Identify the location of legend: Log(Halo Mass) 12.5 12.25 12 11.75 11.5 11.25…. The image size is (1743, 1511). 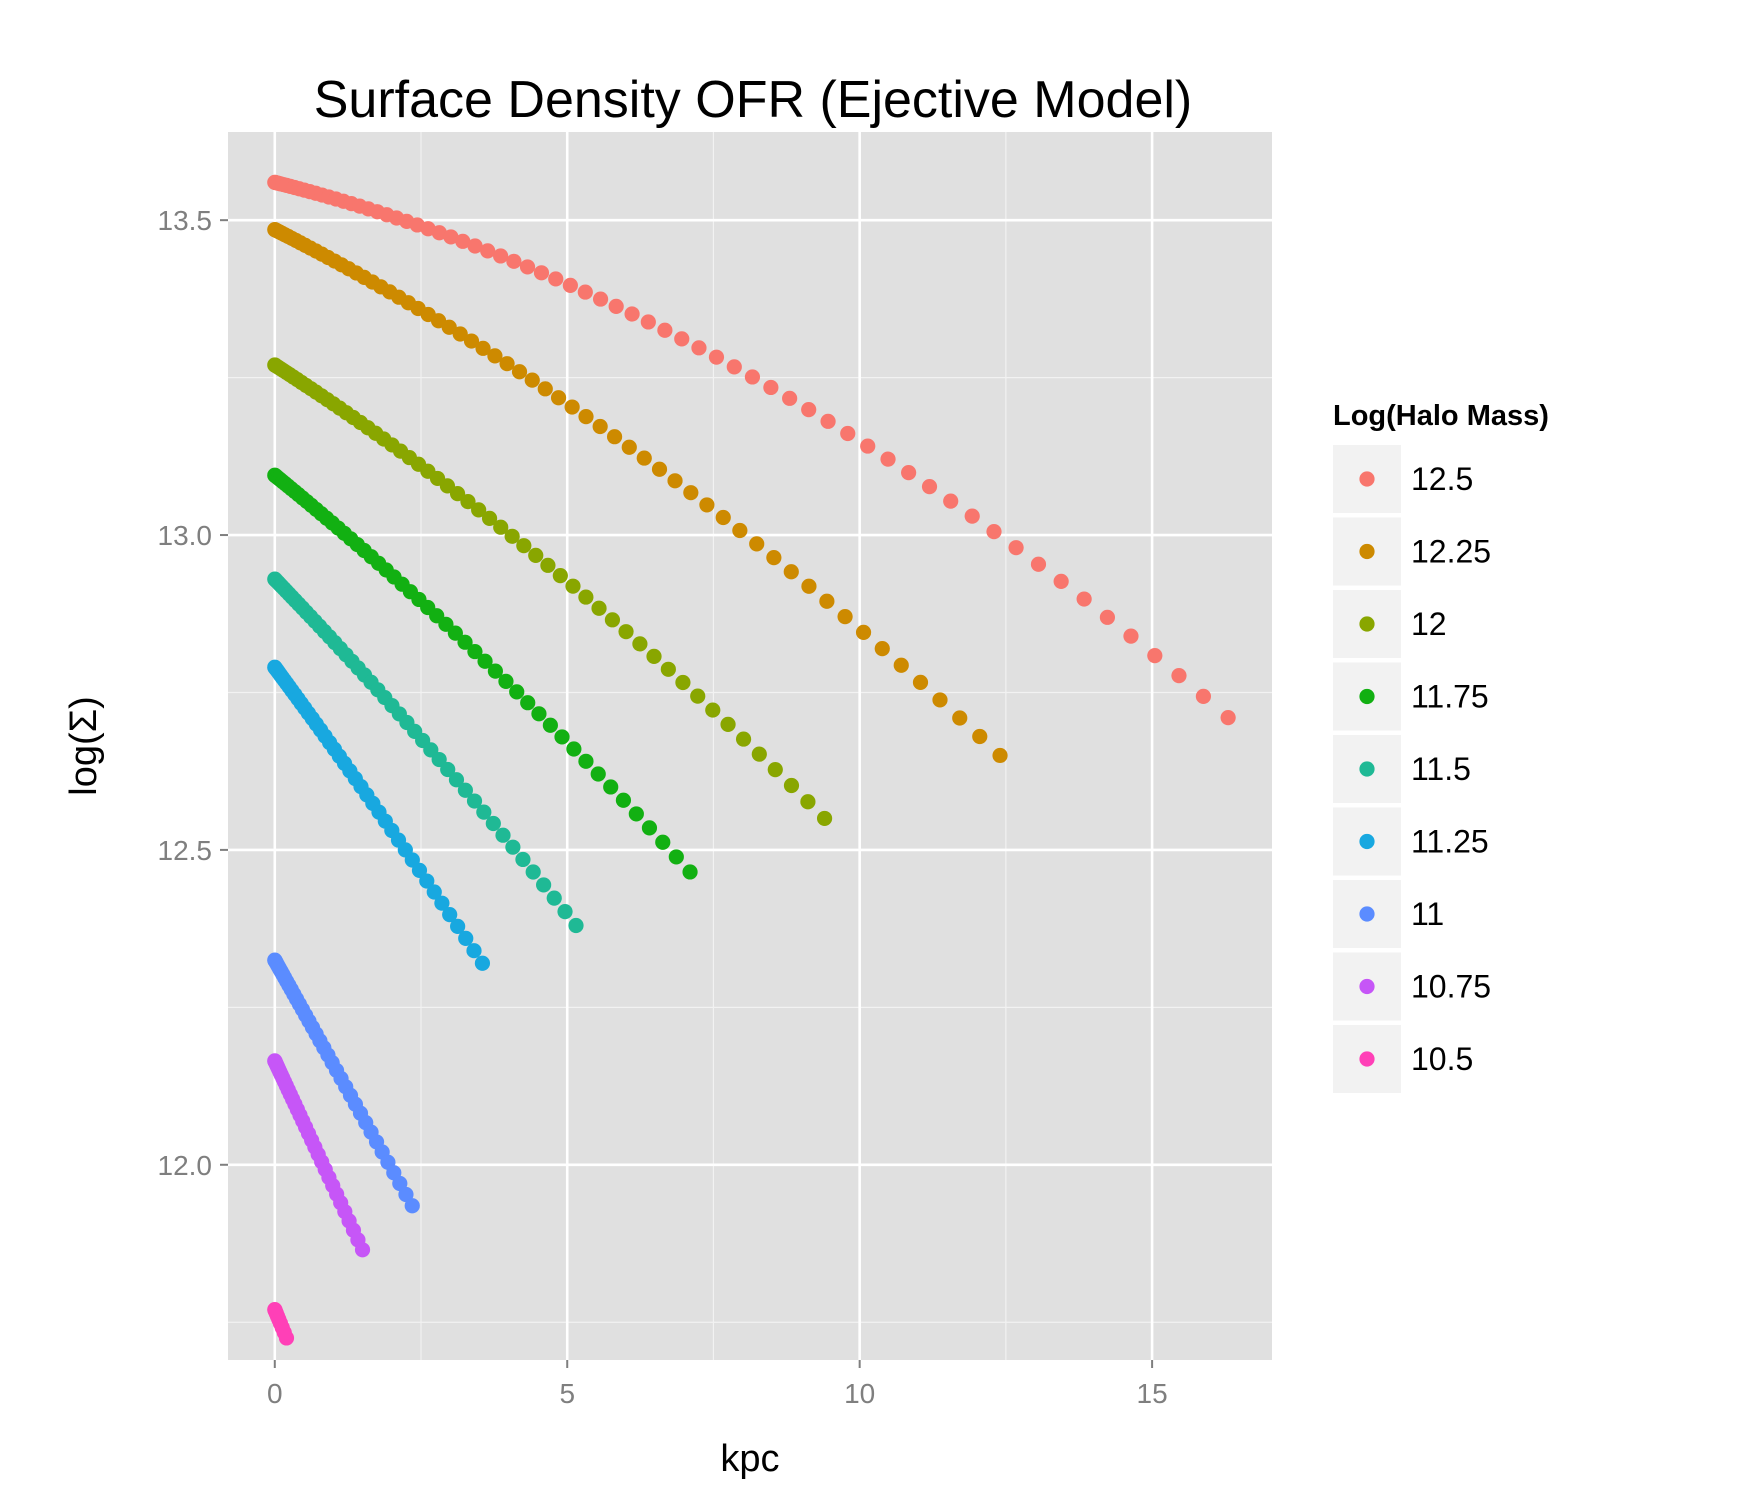
(1441, 746).